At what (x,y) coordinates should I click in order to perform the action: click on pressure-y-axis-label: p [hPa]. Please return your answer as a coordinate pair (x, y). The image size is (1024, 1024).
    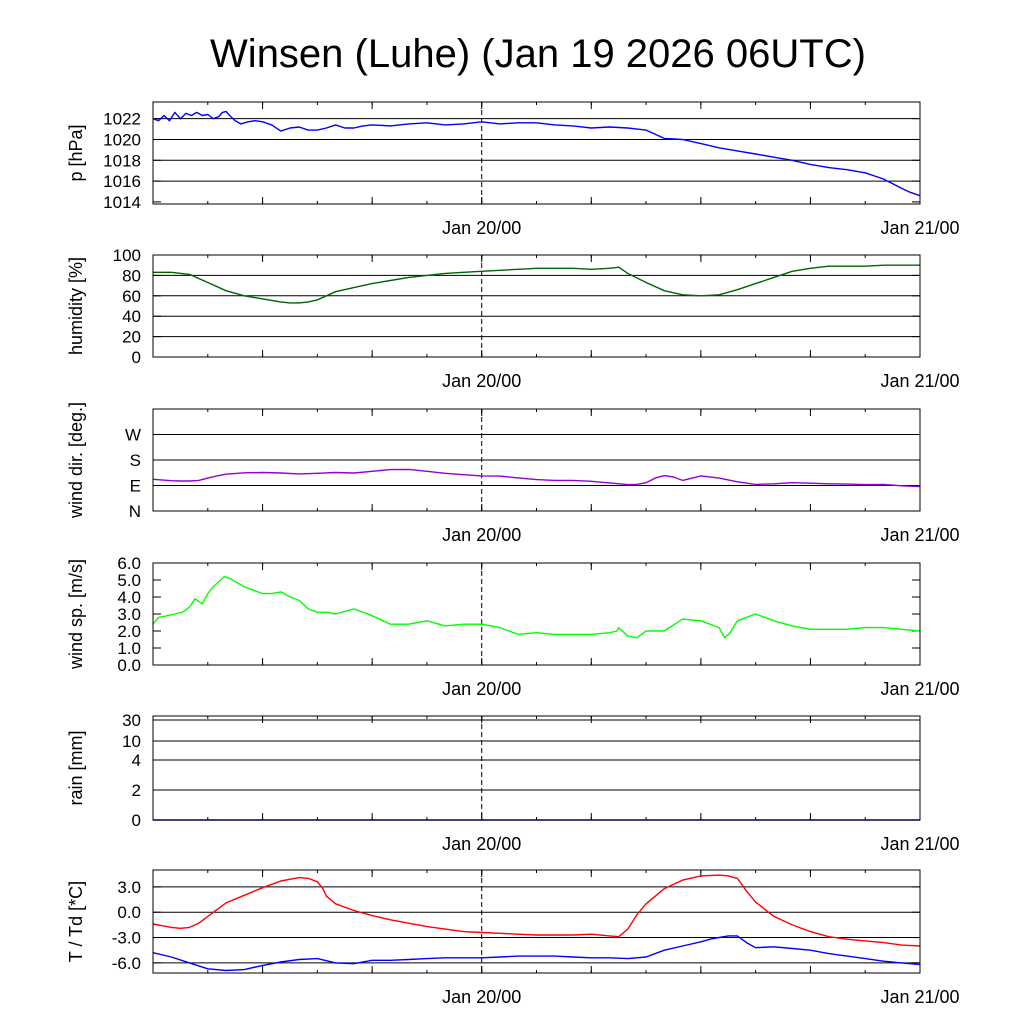
    Looking at the image, I should click on (76, 152).